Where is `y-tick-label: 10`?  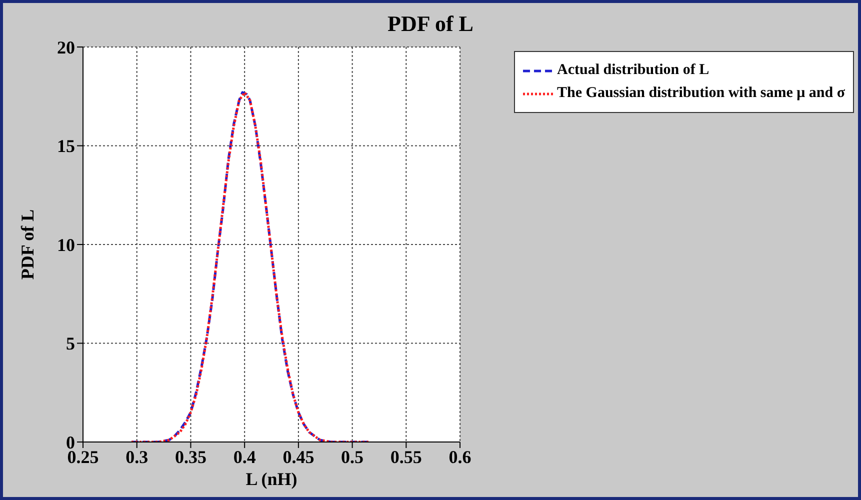 y-tick-label: 10 is located at coordinates (66, 244).